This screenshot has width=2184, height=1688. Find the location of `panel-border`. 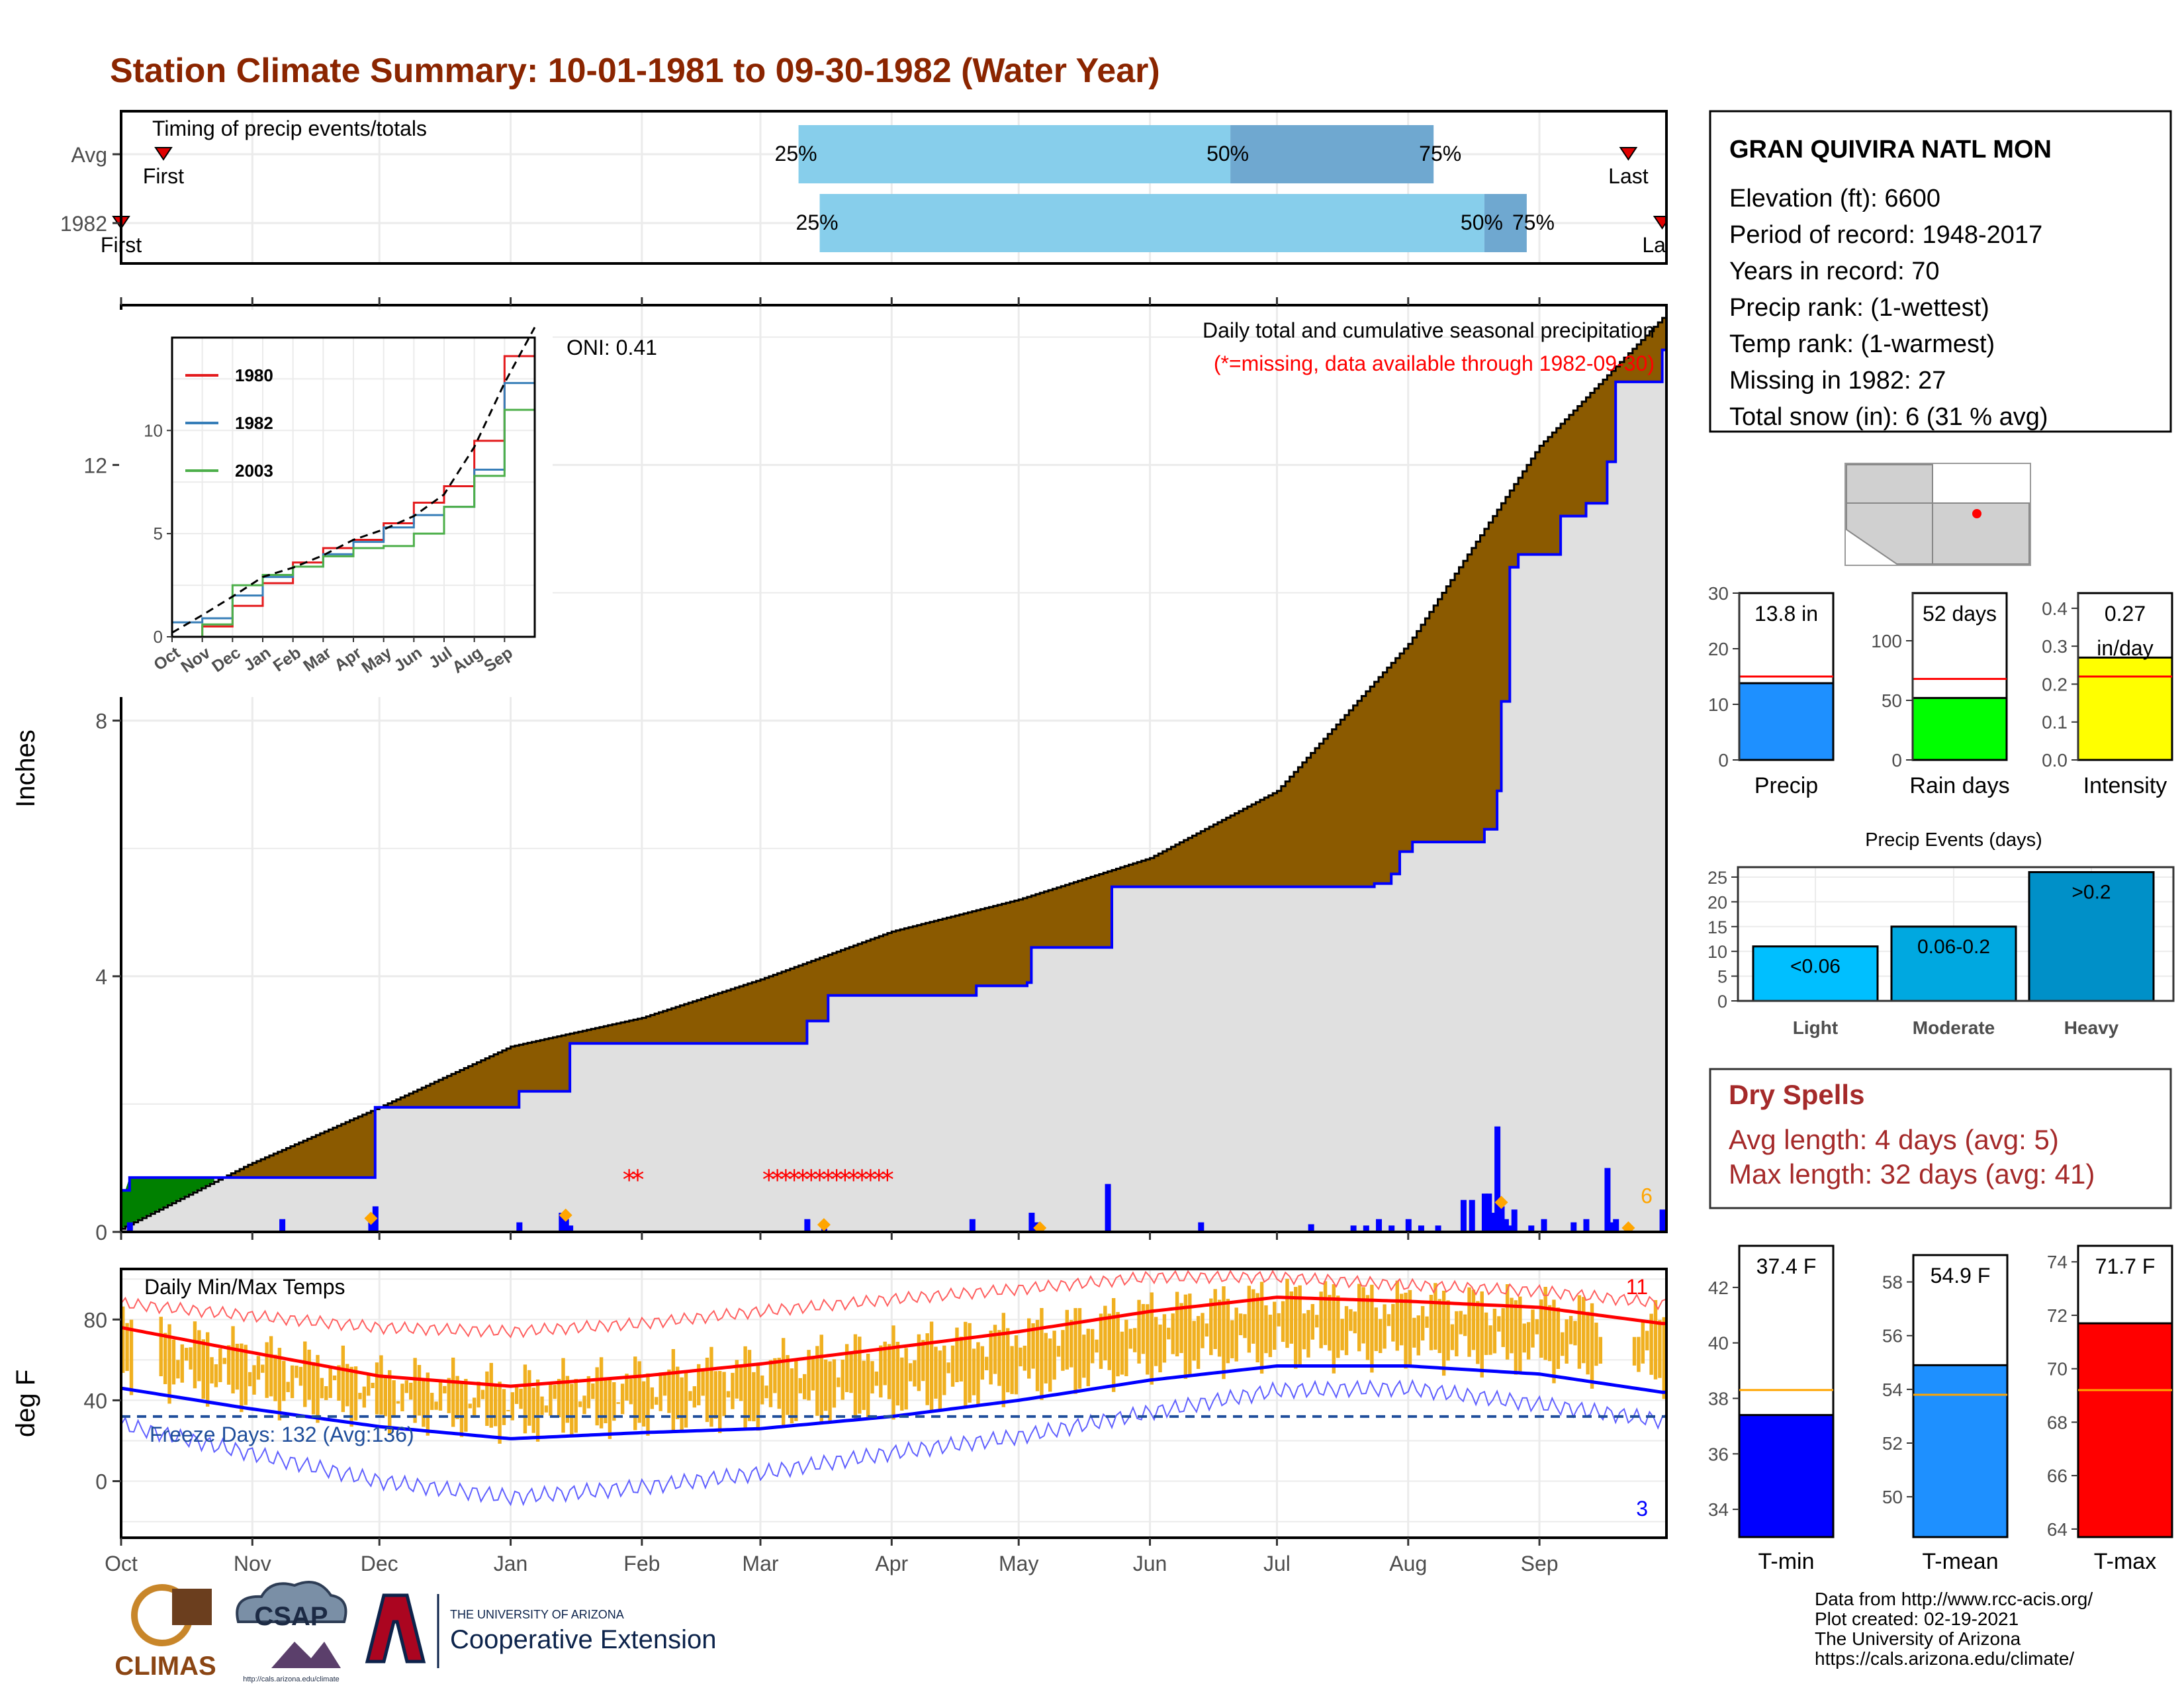

panel-border is located at coordinates (894, 187).